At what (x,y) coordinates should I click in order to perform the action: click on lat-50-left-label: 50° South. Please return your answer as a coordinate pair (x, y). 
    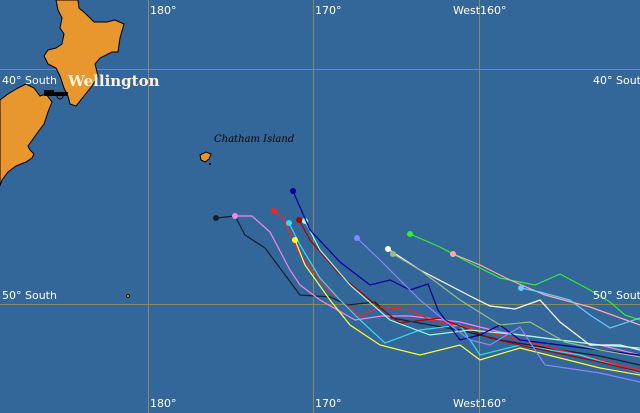
    Looking at the image, I should click on (29, 295).